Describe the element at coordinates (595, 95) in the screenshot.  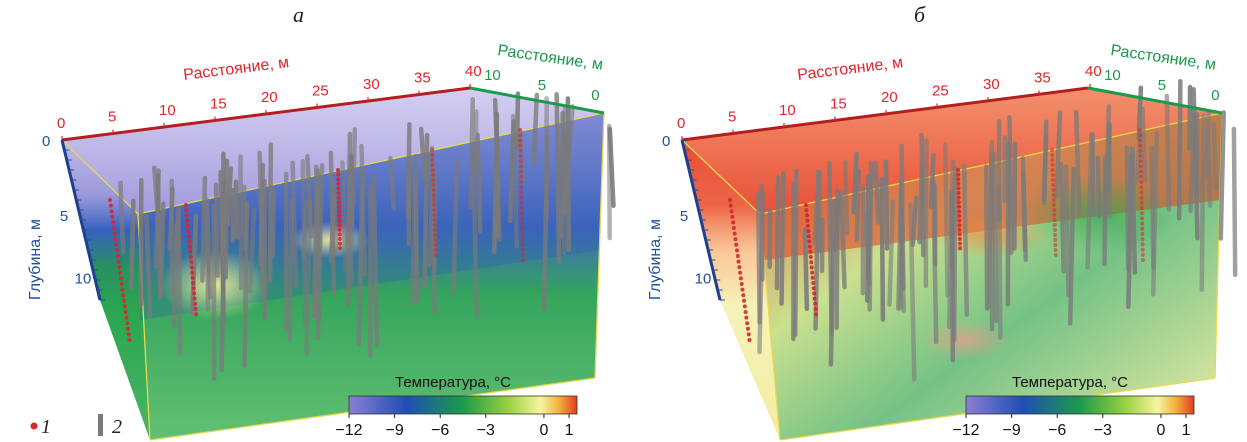
I see `panelA-width-tick: 0` at that location.